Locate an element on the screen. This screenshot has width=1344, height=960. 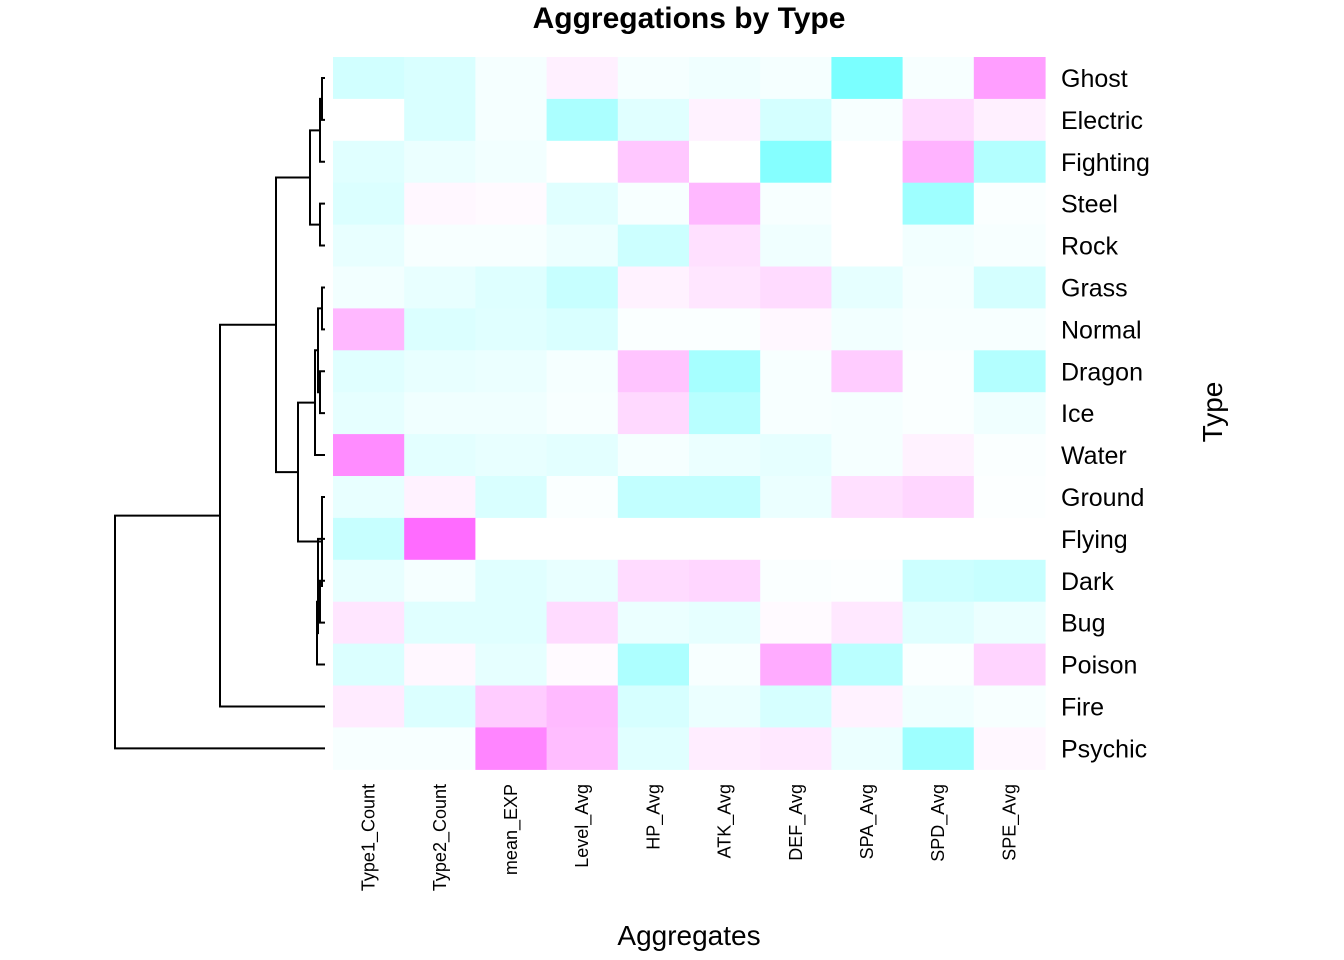
row-label: Normal is located at coordinates (1101, 330).